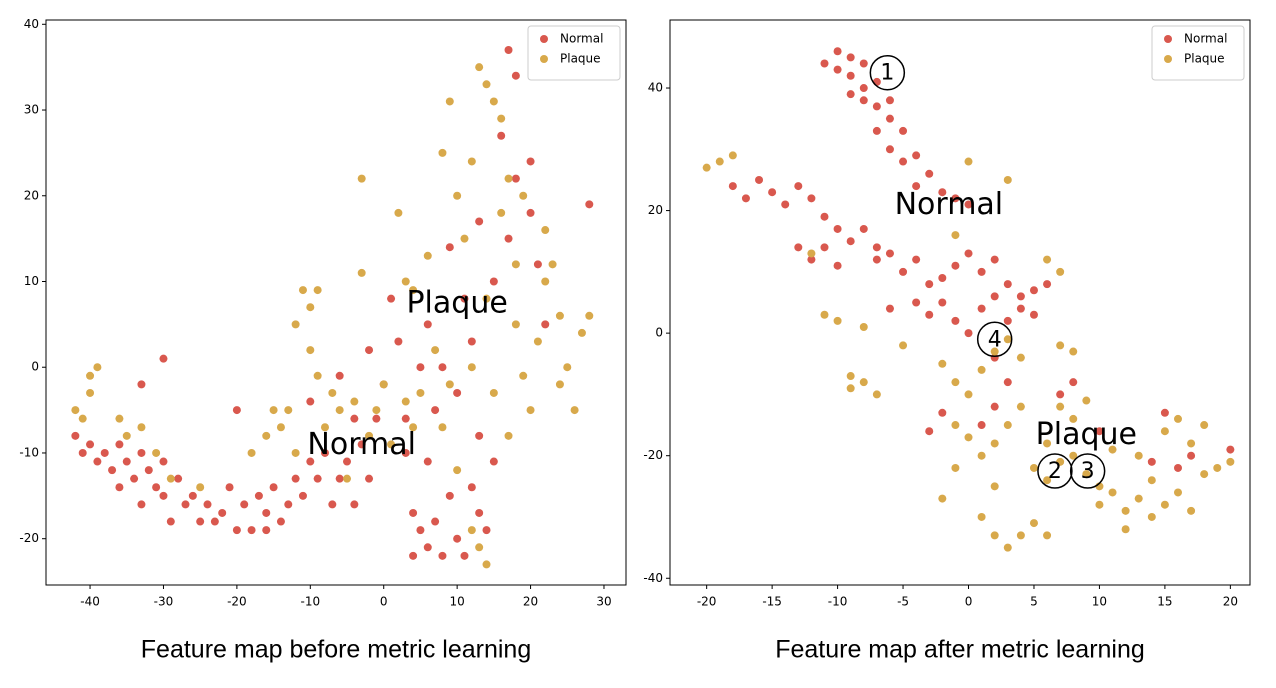 This screenshot has height=688, width=1276. I want to click on annotation: Normal, so click(361, 444).